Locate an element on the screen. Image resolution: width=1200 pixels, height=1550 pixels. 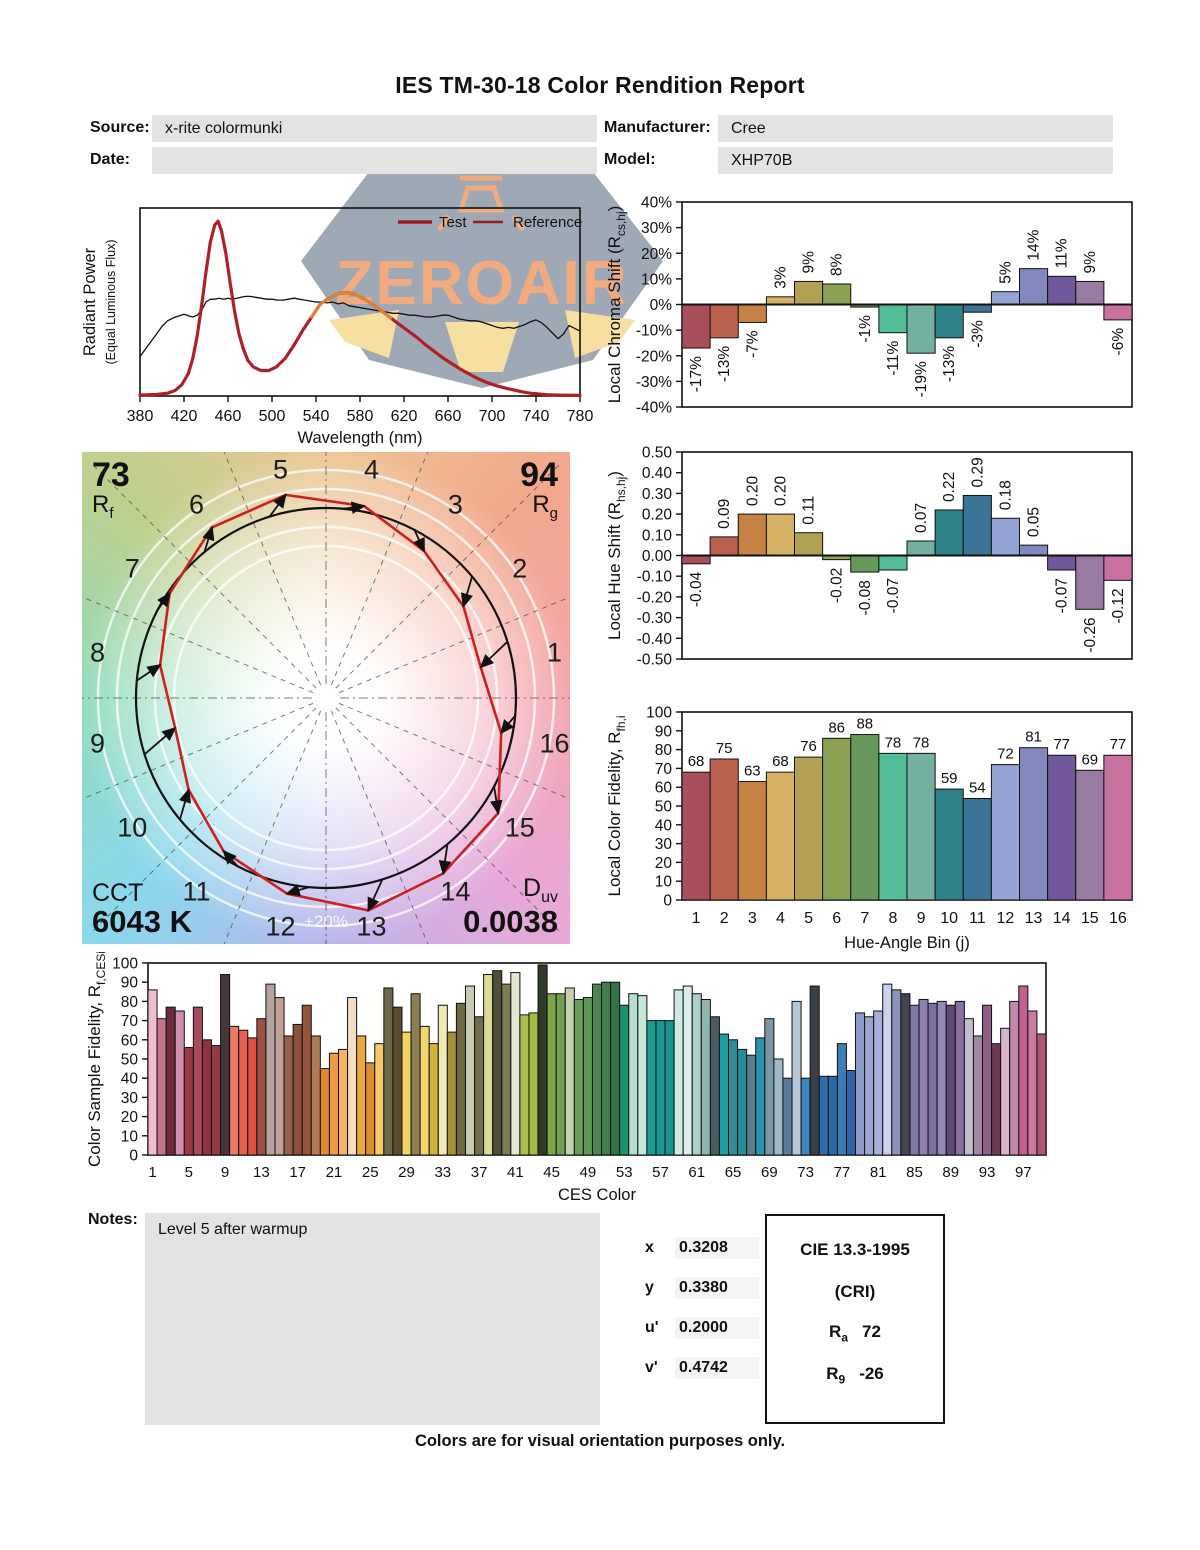
svg-text: -11% is located at coordinates (893, 357).